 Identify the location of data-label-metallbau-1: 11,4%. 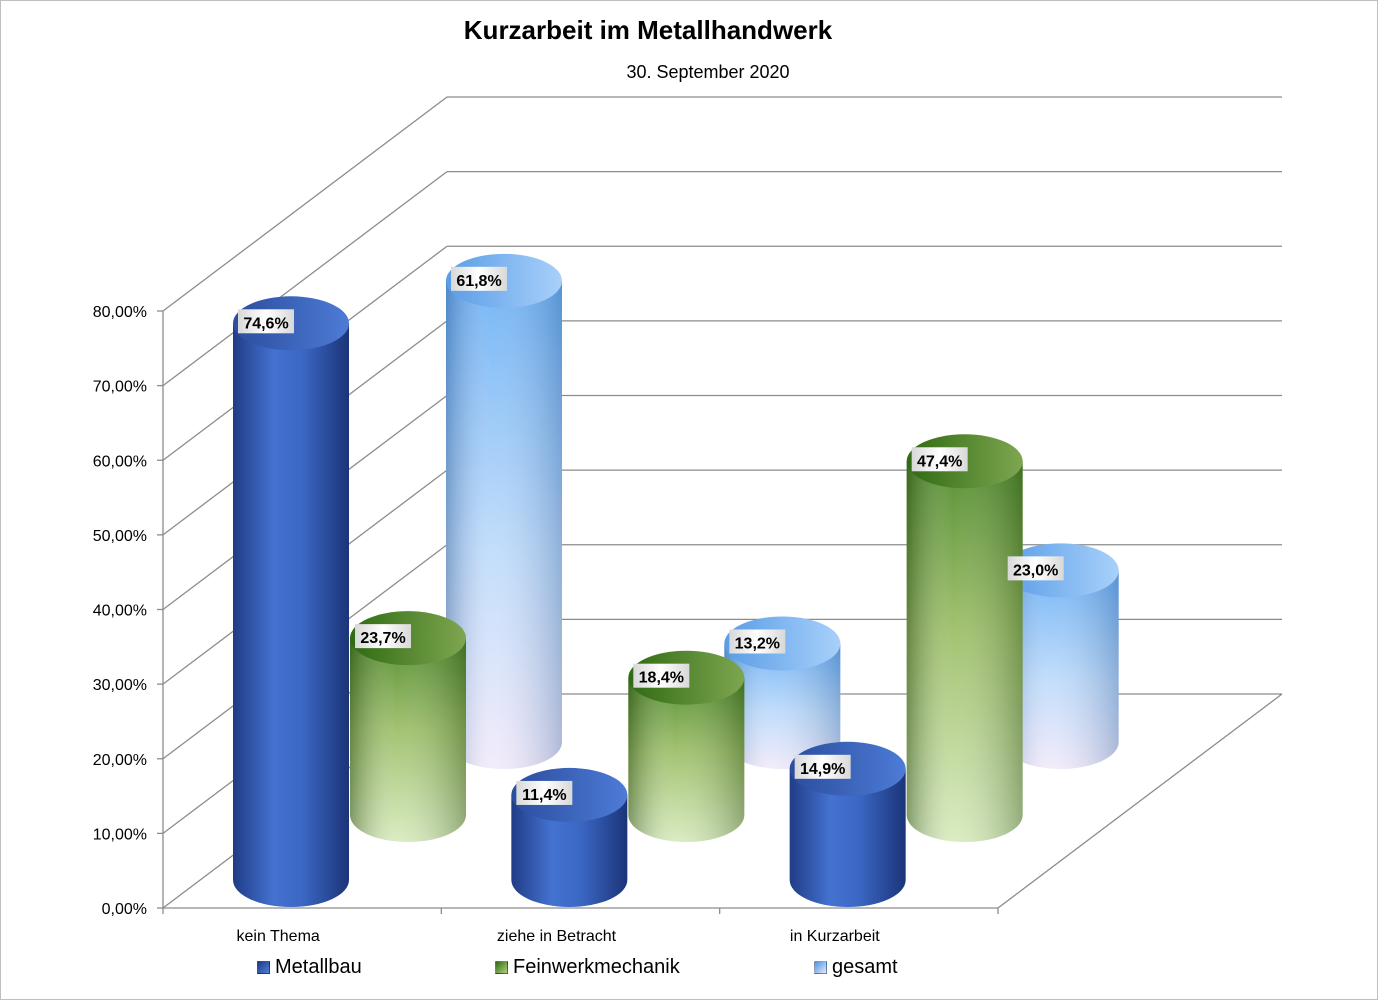
(544, 792).